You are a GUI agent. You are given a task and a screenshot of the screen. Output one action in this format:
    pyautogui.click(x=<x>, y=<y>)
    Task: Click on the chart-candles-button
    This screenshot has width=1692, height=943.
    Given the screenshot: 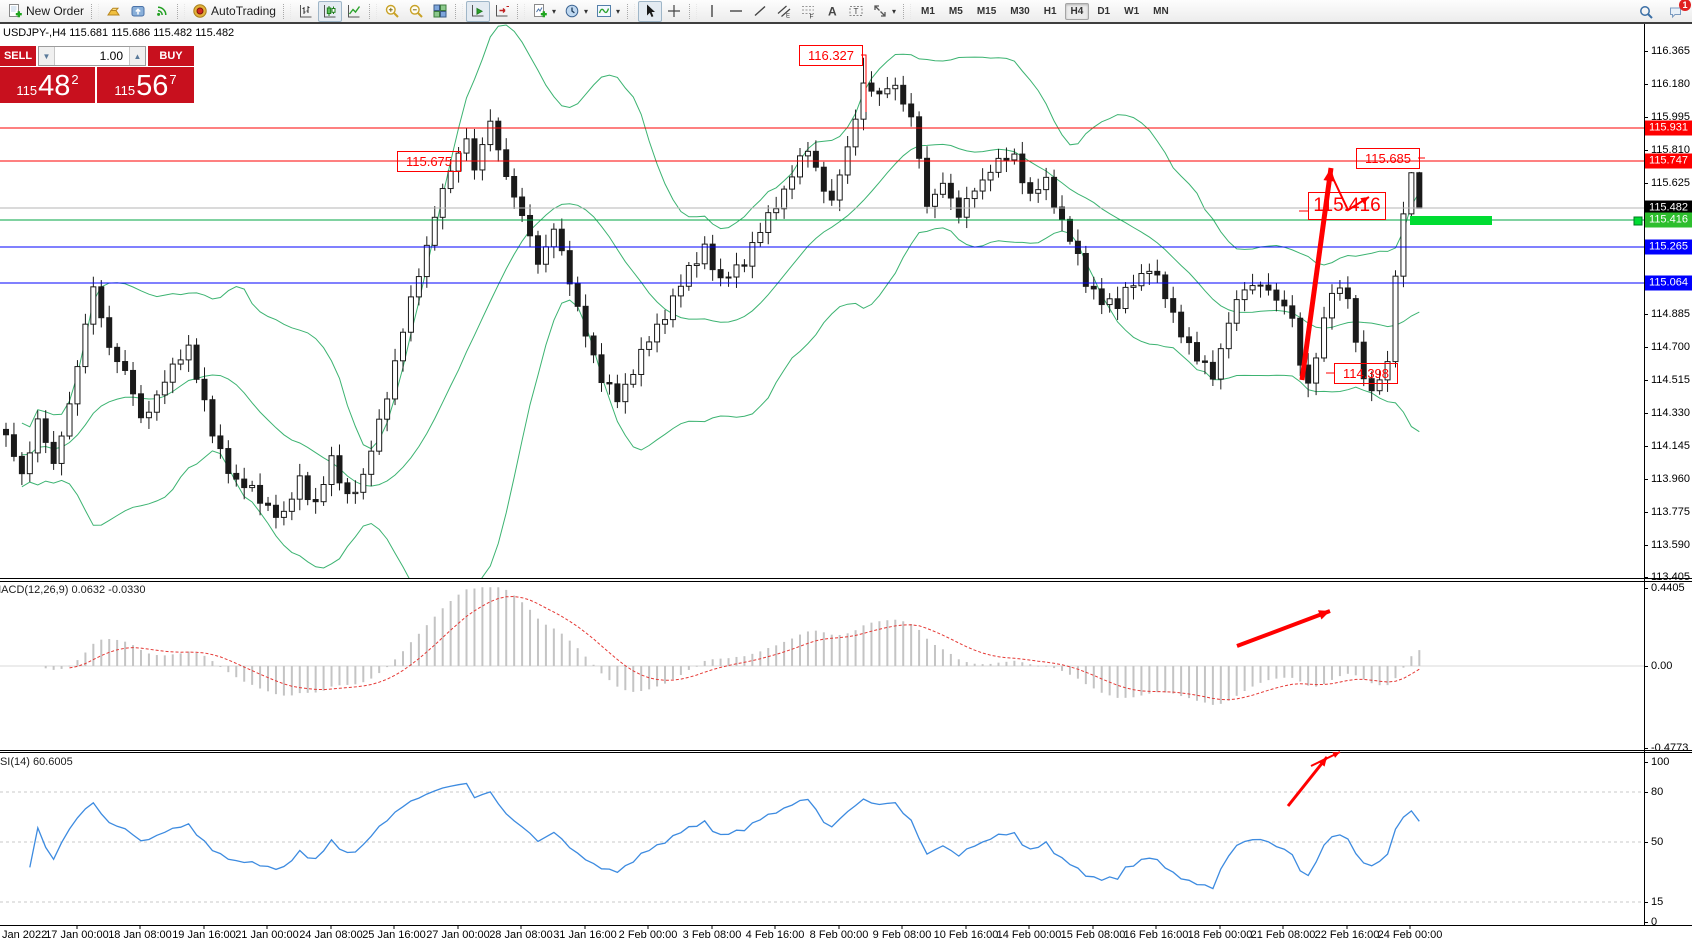 What is the action you would take?
    pyautogui.click(x=329, y=11)
    